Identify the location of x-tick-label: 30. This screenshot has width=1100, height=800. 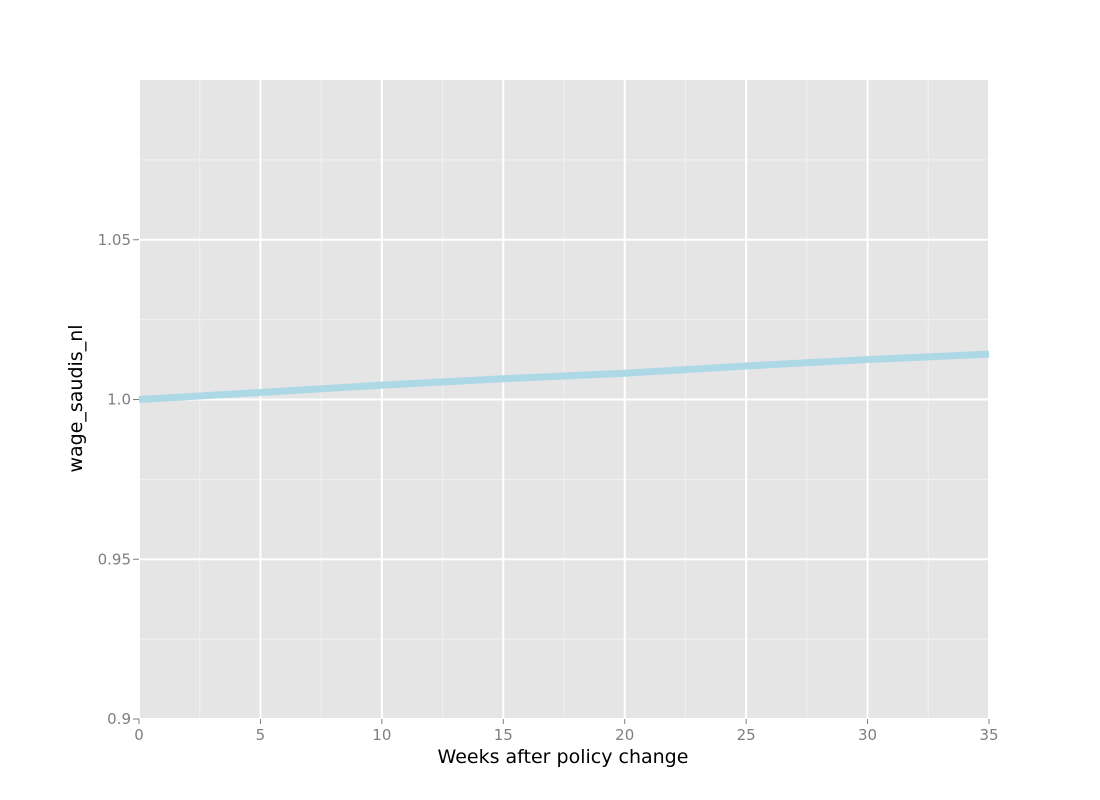
(867, 735).